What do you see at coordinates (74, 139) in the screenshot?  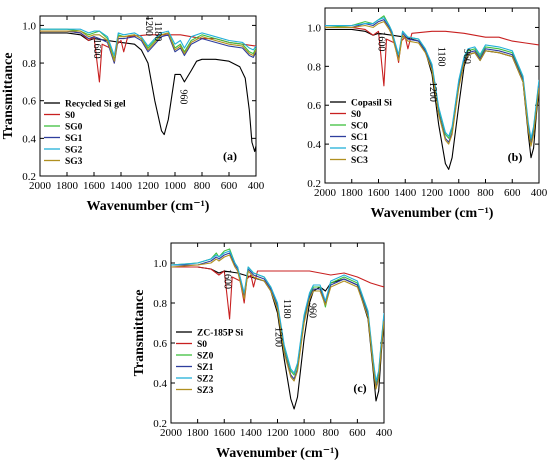 I see `legend-label: SG1` at bounding box center [74, 139].